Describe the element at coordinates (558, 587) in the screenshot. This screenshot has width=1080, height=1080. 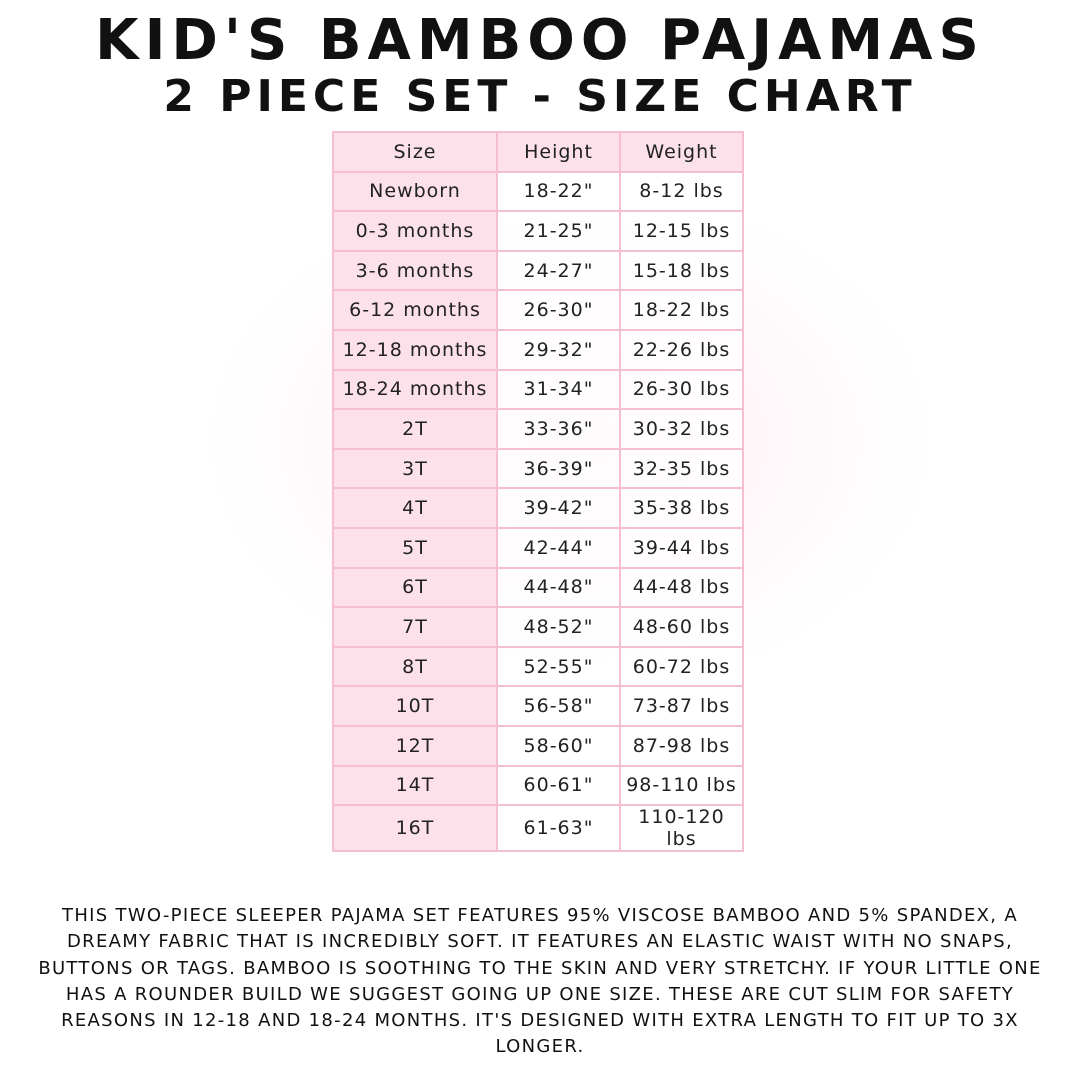
I see `height-cell: 44-48"` at that location.